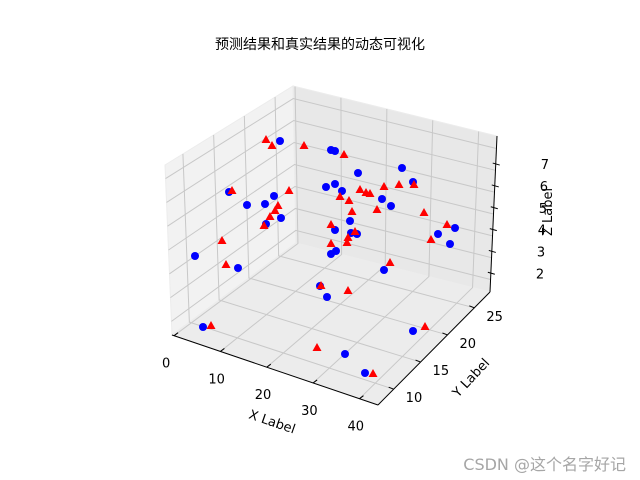 Image resolution: width=640 pixels, height=480 pixels. Describe the element at coordinates (471, 378) in the screenshot. I see `y-axis-label: Y Label` at that location.